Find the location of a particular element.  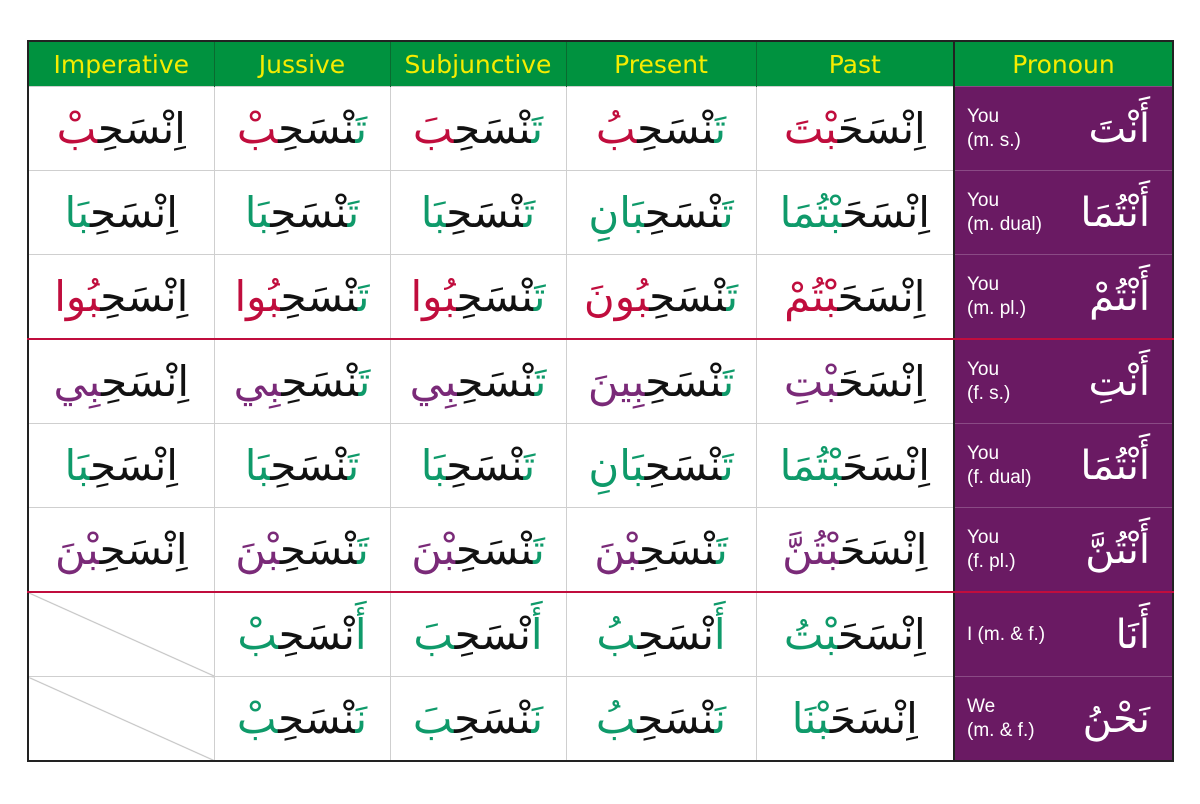

cell-subjunctive: تَنْسَحِبَ is located at coordinates (478, 128).